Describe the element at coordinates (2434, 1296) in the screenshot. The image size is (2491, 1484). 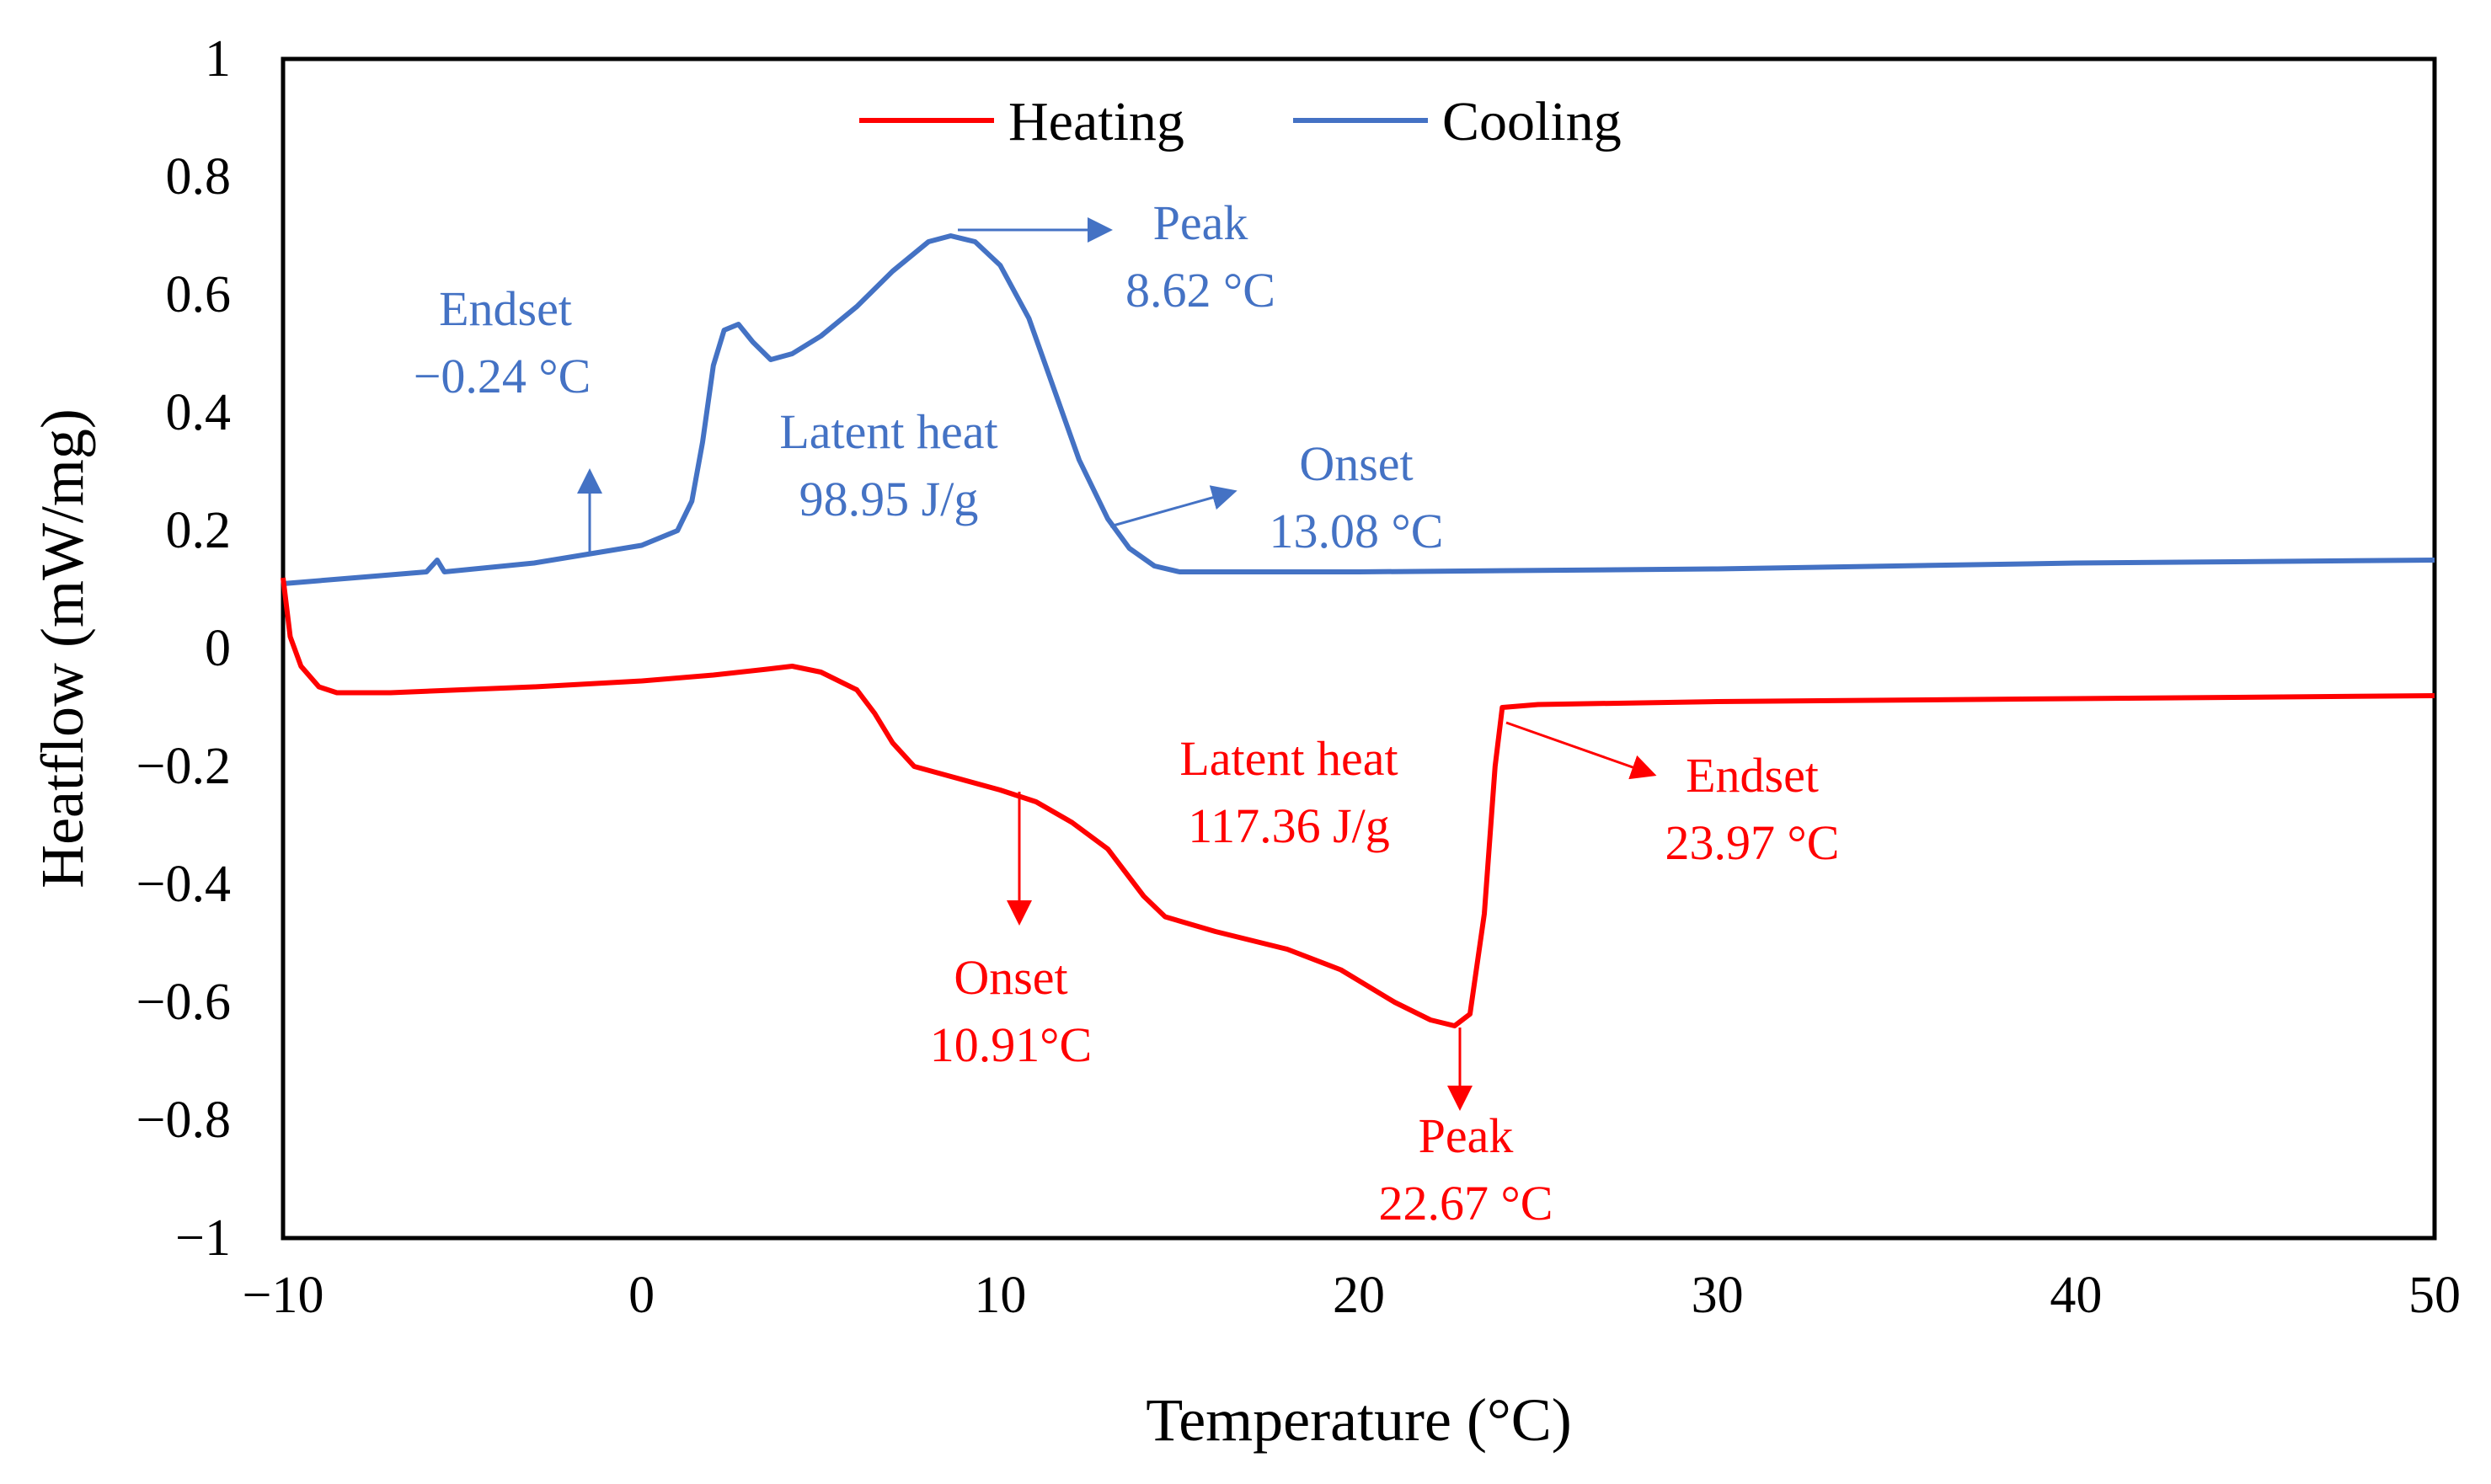
I see `x-tick-label: 50` at that location.